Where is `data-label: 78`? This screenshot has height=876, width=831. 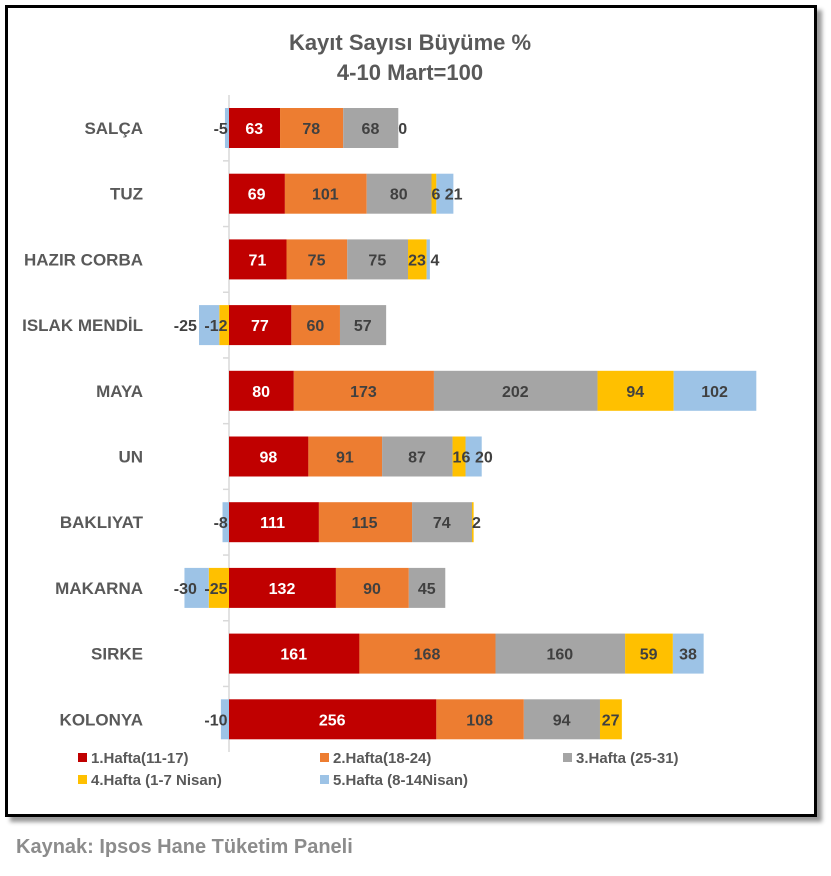
data-label: 78 is located at coordinates (311, 129).